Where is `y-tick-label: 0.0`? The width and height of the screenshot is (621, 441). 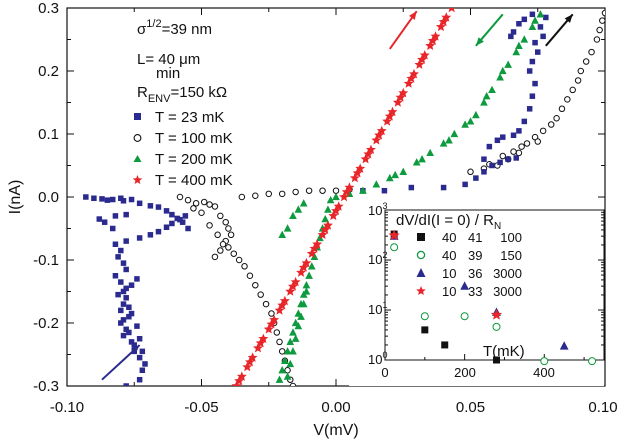 y-tick-label: 0.0 is located at coordinates (48, 197).